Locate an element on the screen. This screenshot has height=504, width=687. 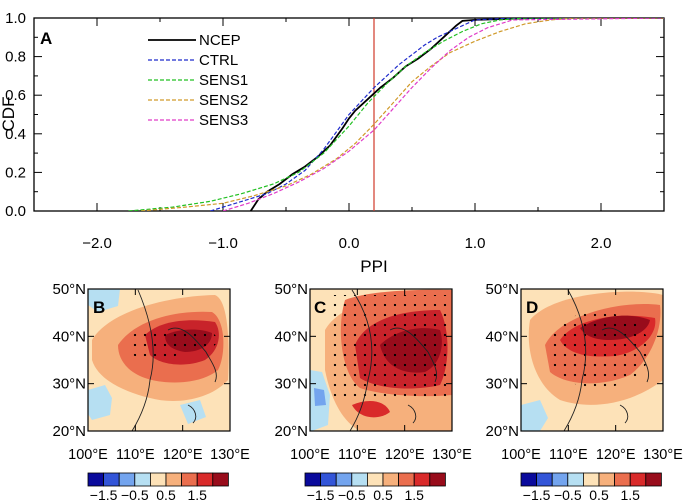
cdf-x-tick-label: −2.0 is located at coordinates (97, 243).